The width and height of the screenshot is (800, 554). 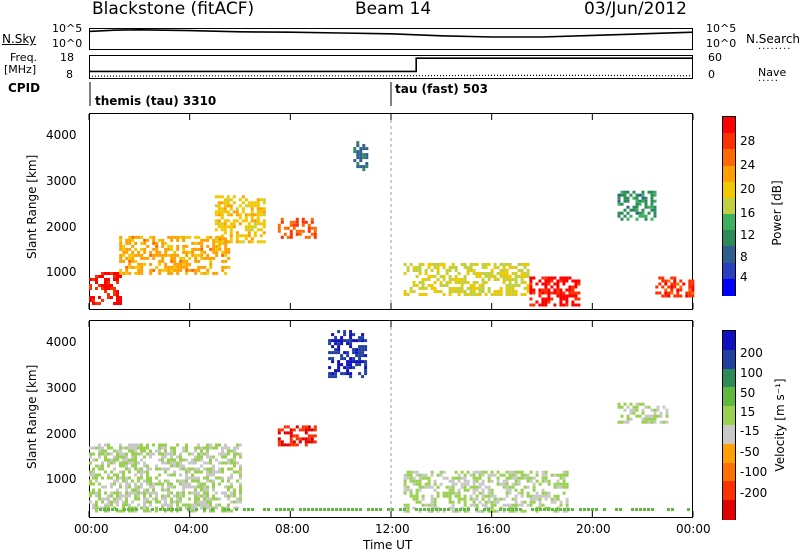 What do you see at coordinates (24, 88) in the screenshot?
I see `cpid-label: CPID` at bounding box center [24, 88].